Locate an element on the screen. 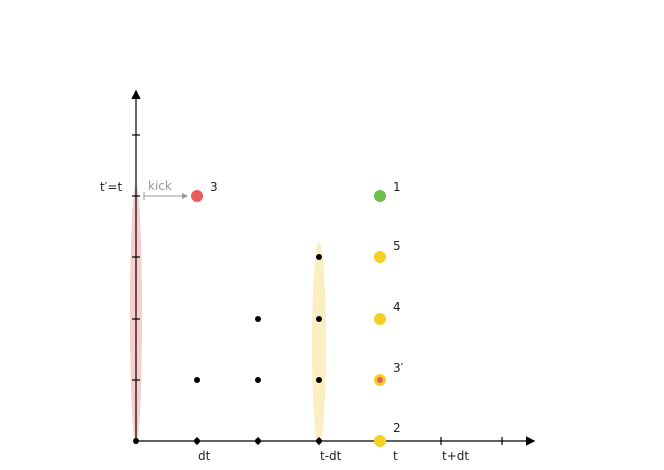 The width and height of the screenshot is (664, 470). red-inner-point is located at coordinates (380, 380).